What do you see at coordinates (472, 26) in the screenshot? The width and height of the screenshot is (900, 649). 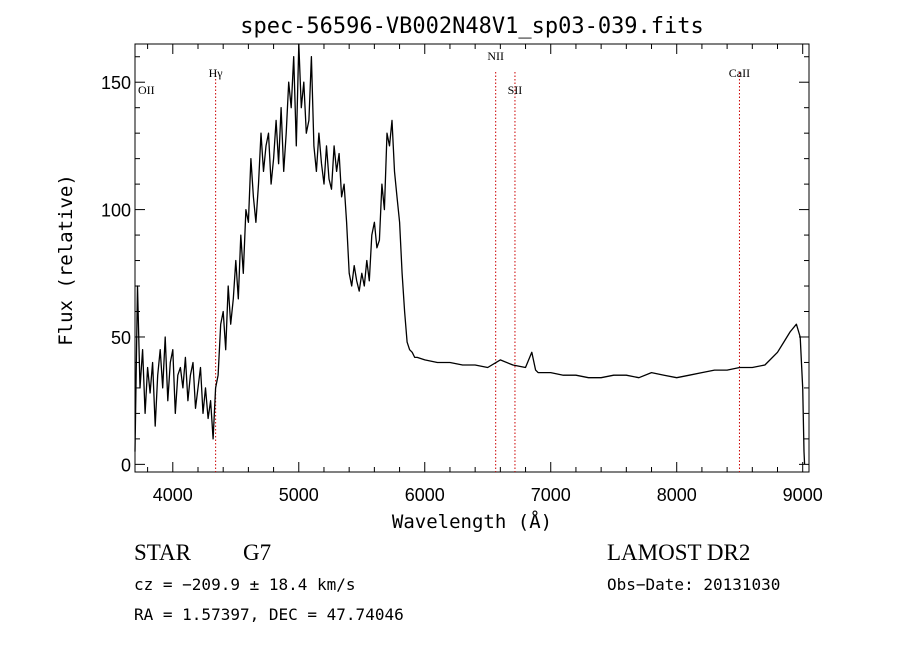 I see `chart-title: spec-56596-VB002N48V1_sp03-039.fits` at bounding box center [472, 26].